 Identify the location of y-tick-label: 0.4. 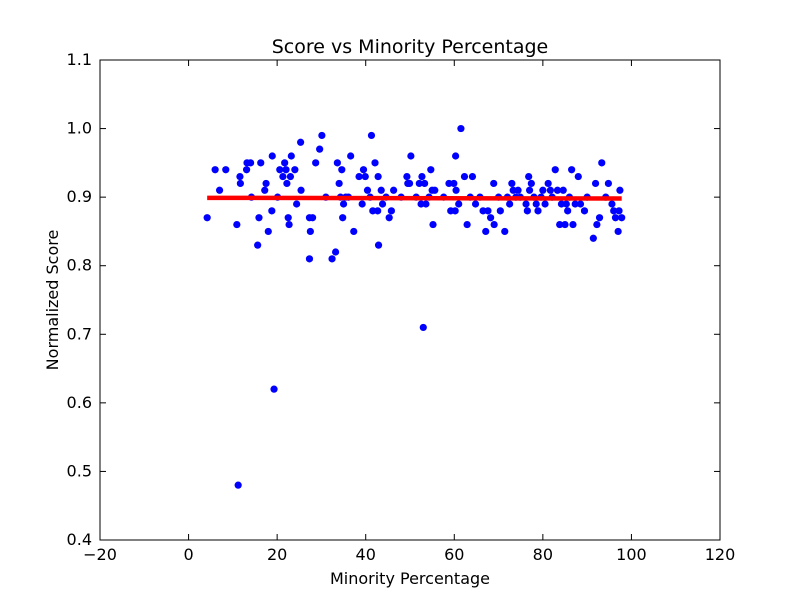
(79, 539).